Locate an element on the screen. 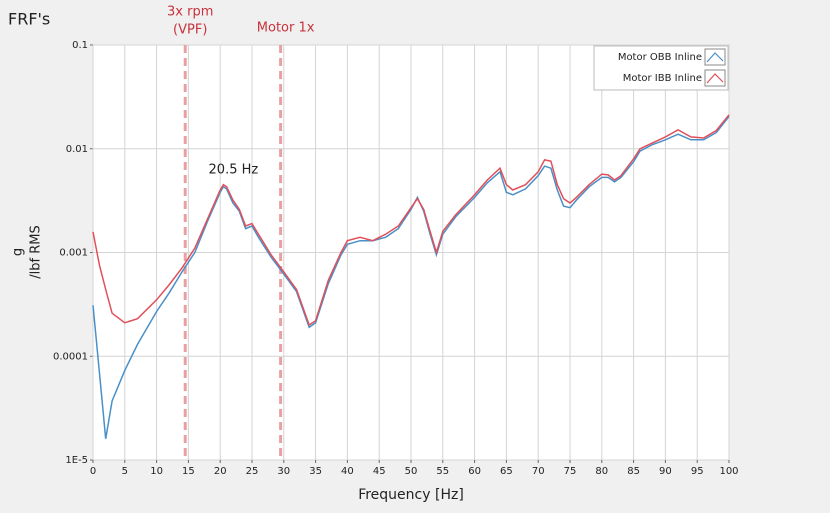 This screenshot has width=830, height=513. y-tick-label: 0.01 is located at coordinates (77, 149).